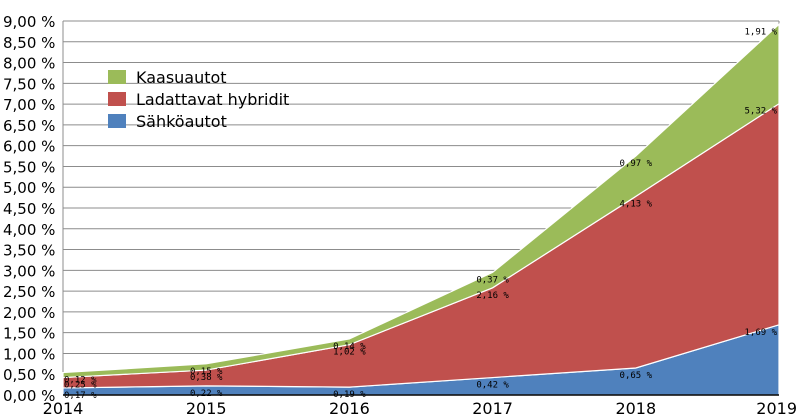 This screenshot has height=417, width=800. Describe the element at coordinates (29, 209) in the screenshot. I see `y-tick-label: 4,50 %` at that location.